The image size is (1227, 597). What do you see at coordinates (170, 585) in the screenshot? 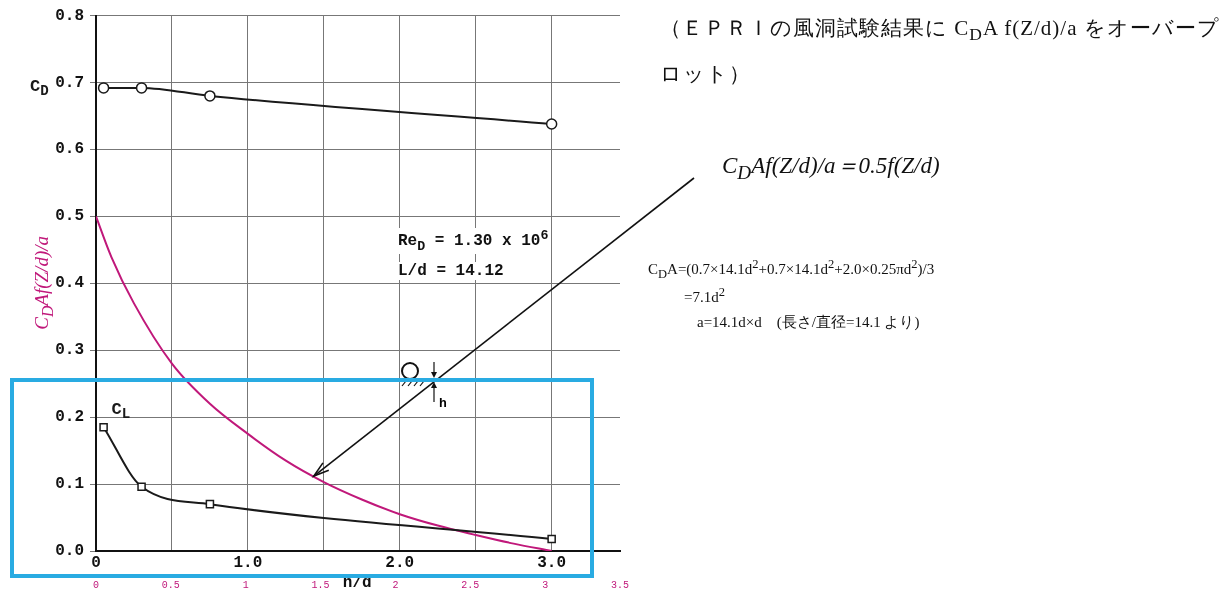
I see `x2-tick-label: 0.5` at bounding box center [170, 585].